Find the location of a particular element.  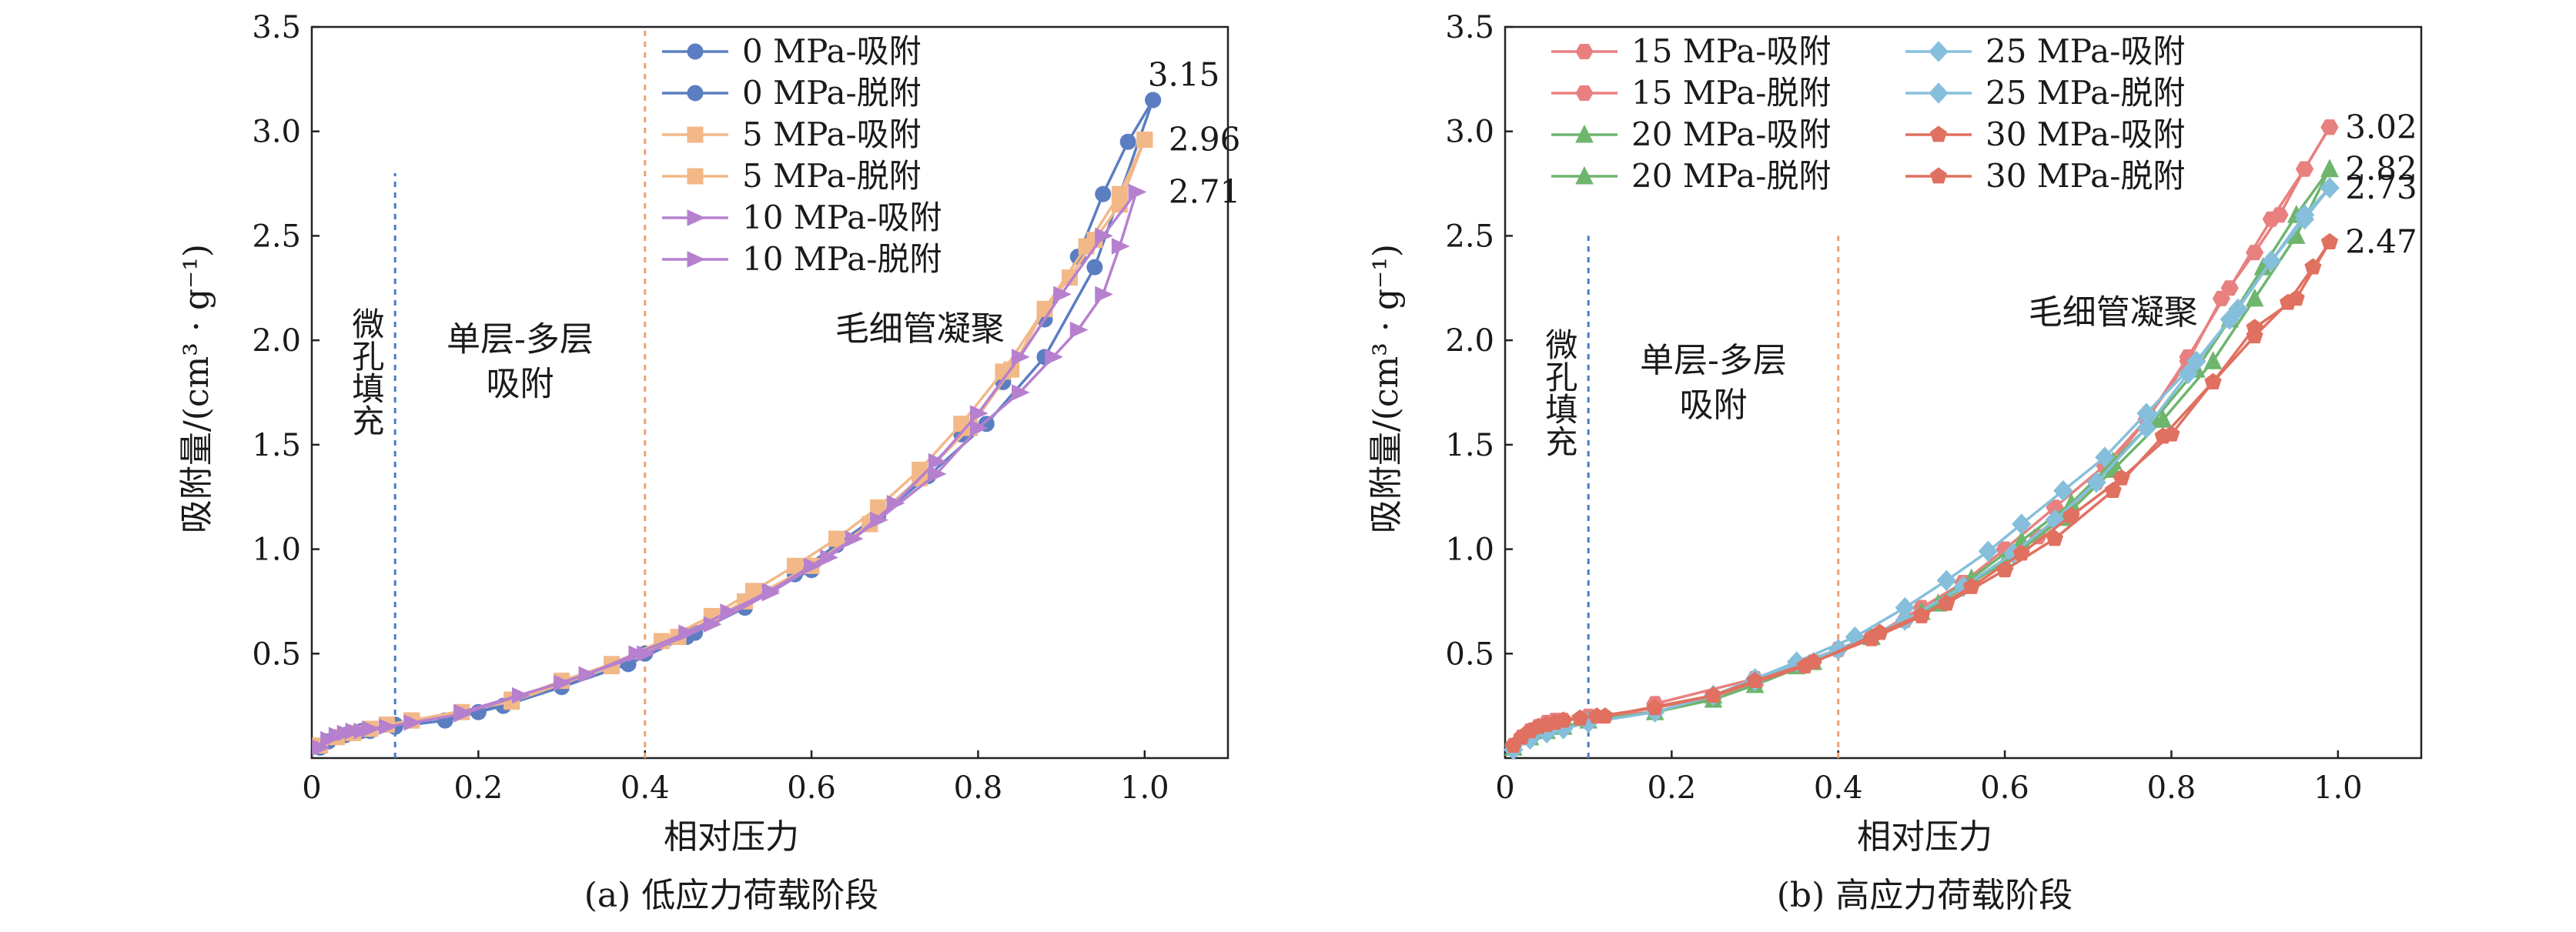

panel-b-y-tick-label: 3.5 is located at coordinates (1470, 27).